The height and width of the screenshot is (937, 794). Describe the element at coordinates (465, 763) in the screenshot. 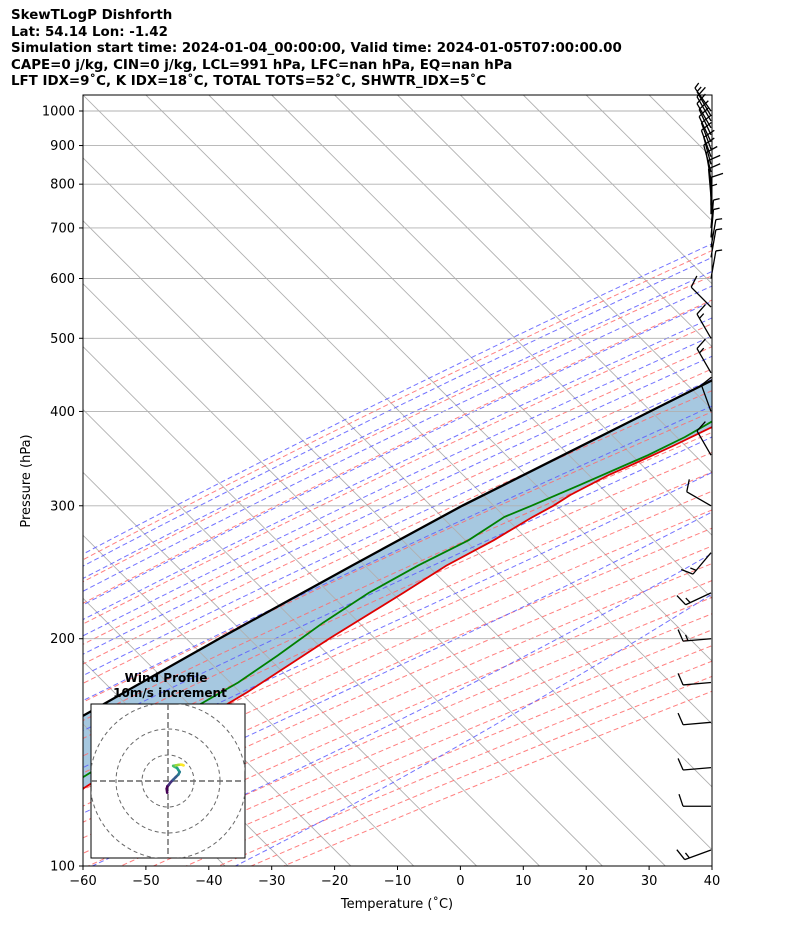

I see `dry-adiabat` at that location.